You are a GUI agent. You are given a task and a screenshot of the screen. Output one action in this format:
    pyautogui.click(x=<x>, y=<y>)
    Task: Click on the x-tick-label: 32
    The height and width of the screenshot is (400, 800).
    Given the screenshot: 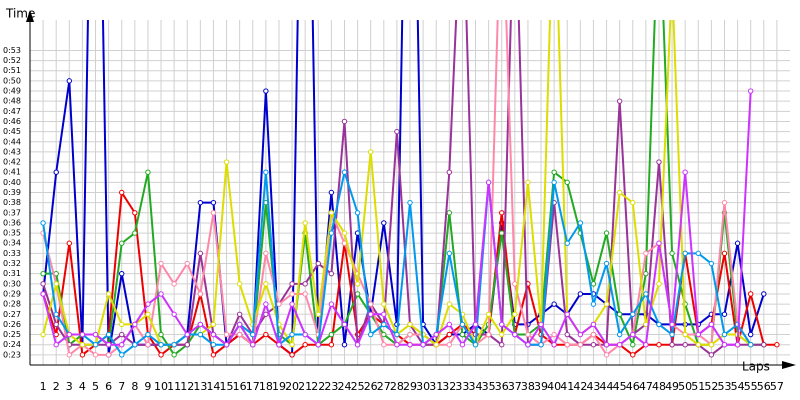 What is the action you would take?
    pyautogui.click(x=449, y=386)
    